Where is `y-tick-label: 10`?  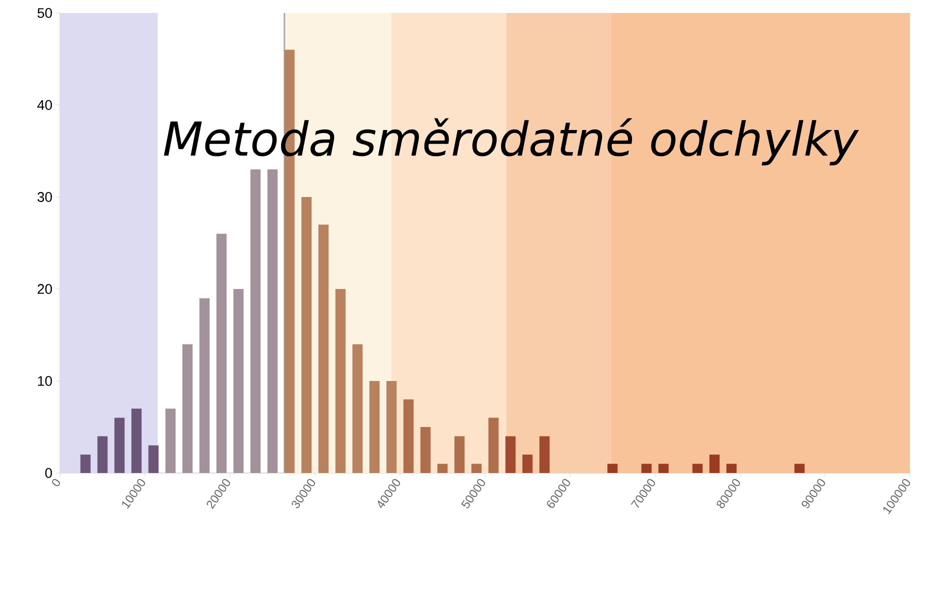
y-tick-label: 10 is located at coordinates (45, 381).